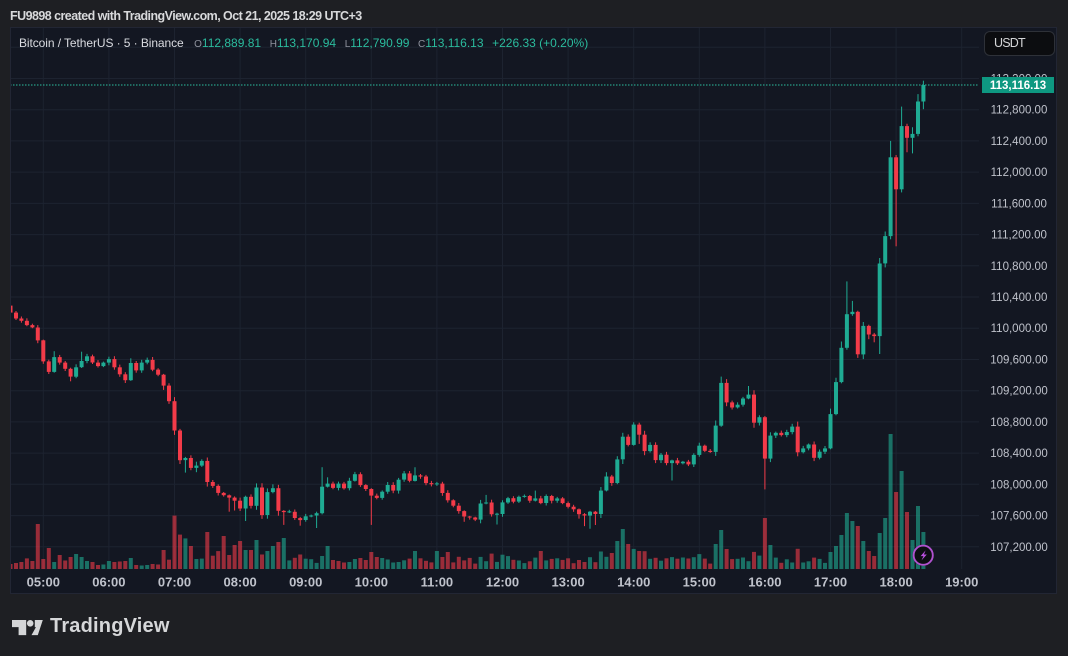 The image size is (1068, 656). Describe the element at coordinates (1019, 236) in the screenshot. I see `svg-text: 111,200.00` at that location.